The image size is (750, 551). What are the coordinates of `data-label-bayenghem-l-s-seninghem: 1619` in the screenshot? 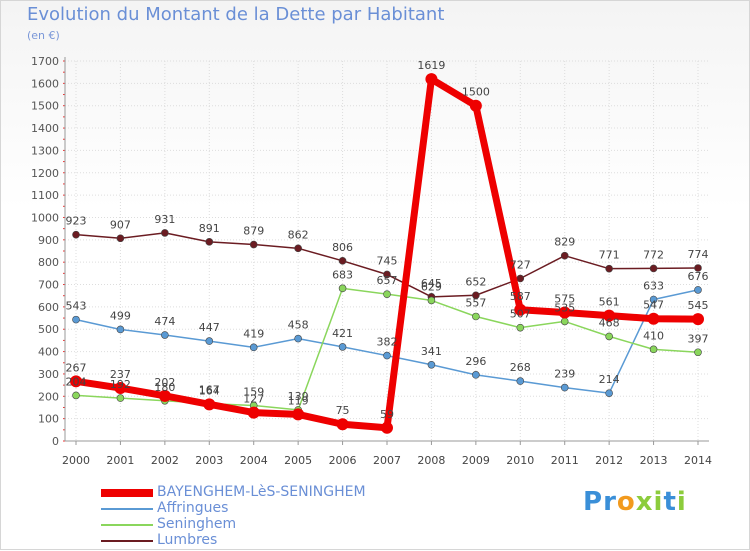 It's located at (431, 65).